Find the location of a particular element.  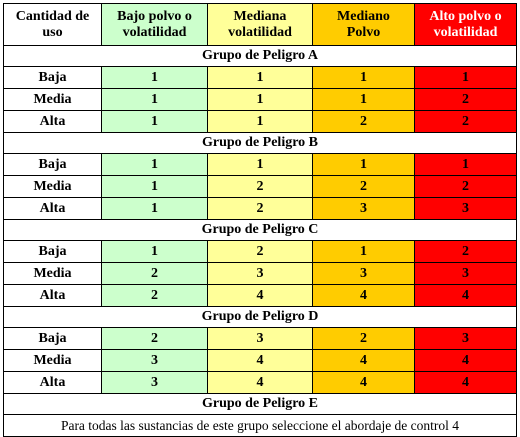

header-medium-dust: Mediano Polvo is located at coordinates (363, 24).